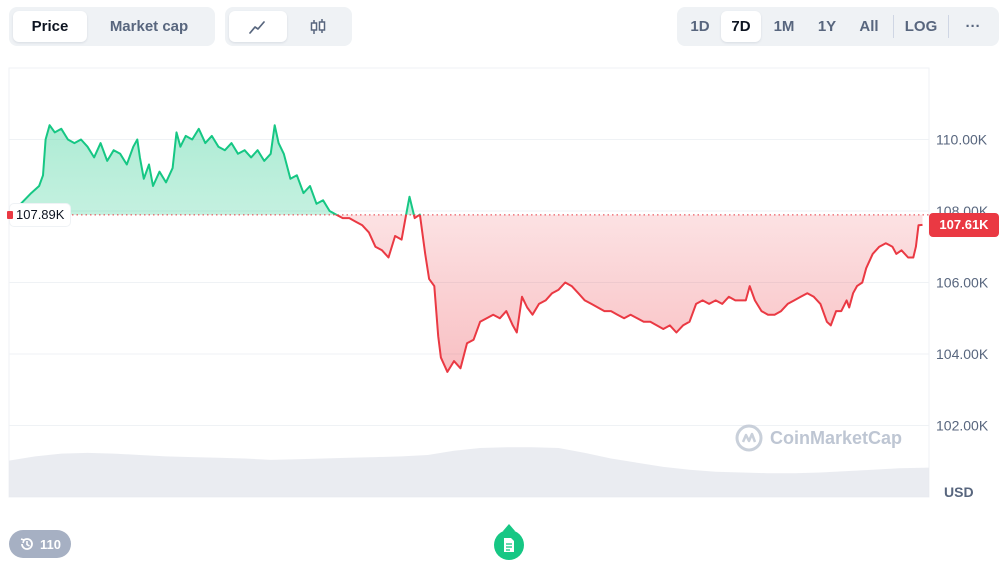 The height and width of the screenshot is (565, 1007). What do you see at coordinates (921, 26) in the screenshot?
I see `log-scale-button: LOG` at bounding box center [921, 26].